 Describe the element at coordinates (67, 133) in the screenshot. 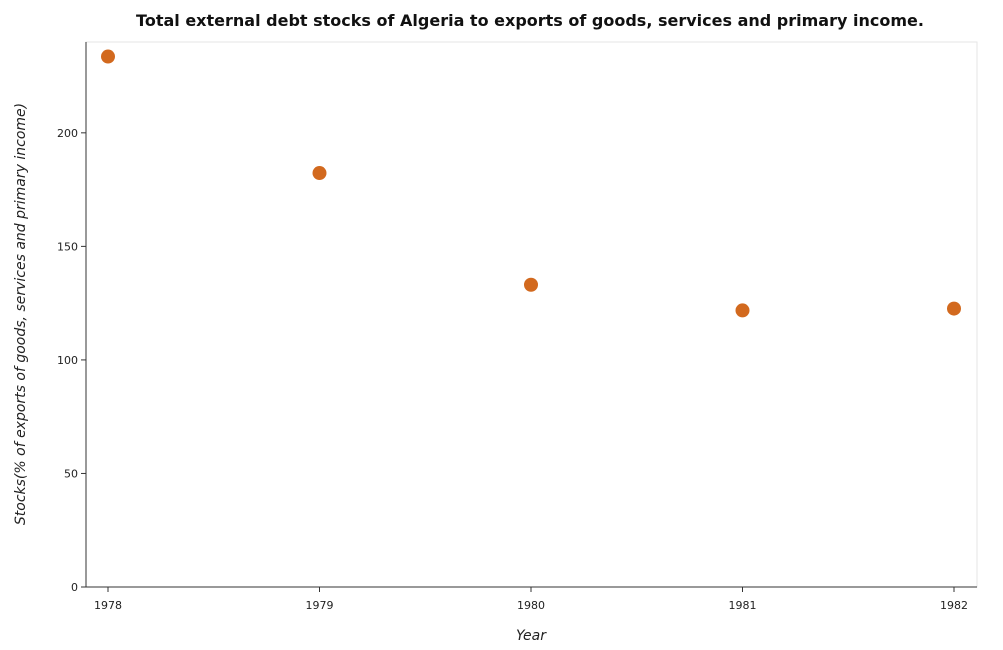

I see `y-tick-label: 200` at that location.